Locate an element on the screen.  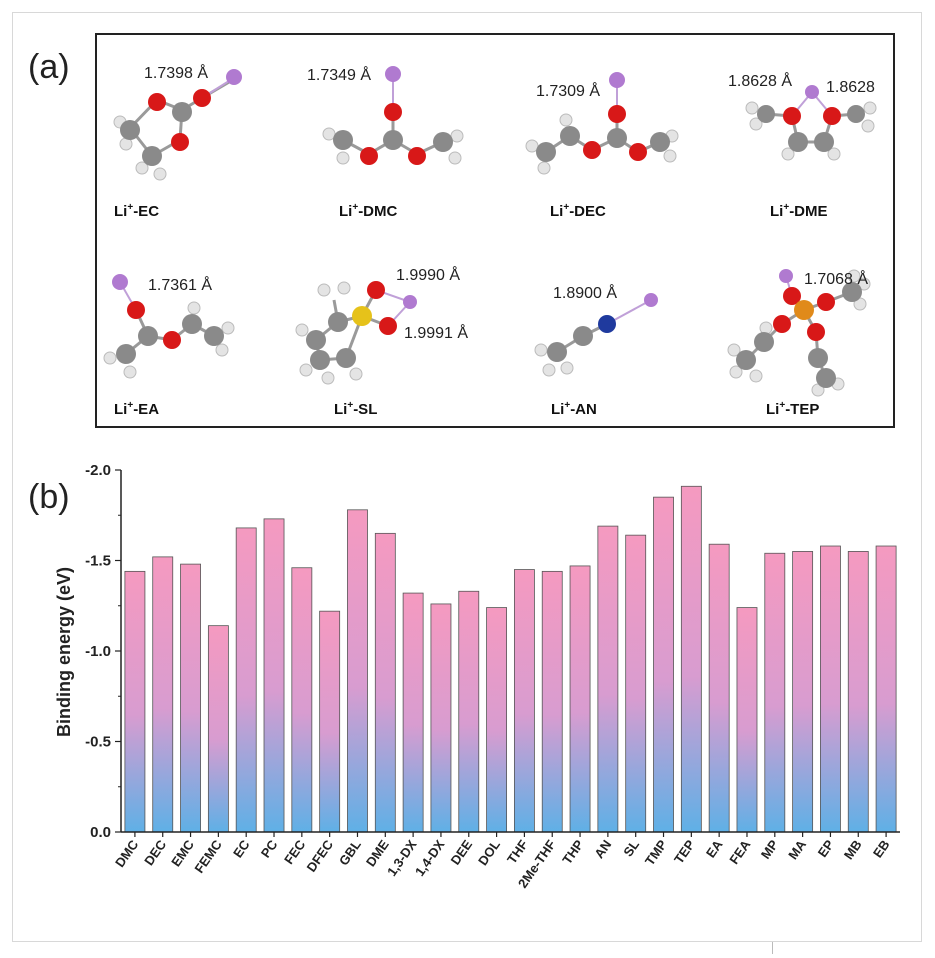
x-tick-label: TEP is located at coordinates (684, 852).